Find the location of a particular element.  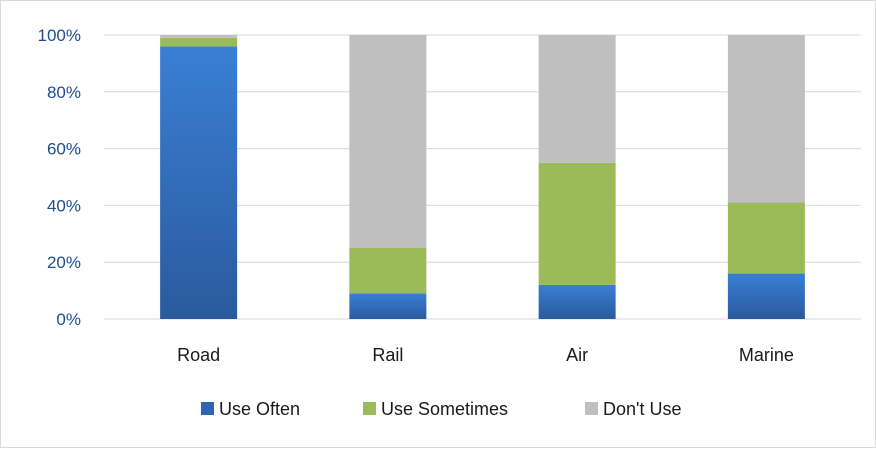

legend-label: Use Often is located at coordinates (259, 409).